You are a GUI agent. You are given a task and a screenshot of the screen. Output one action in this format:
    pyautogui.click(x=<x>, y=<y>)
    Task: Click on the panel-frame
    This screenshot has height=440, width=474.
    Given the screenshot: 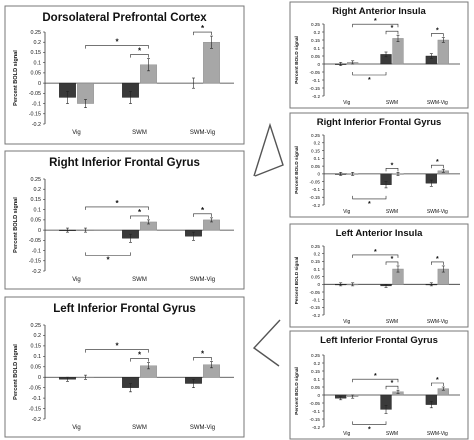 What is the action you would take?
    pyautogui.click(x=379, y=385)
    